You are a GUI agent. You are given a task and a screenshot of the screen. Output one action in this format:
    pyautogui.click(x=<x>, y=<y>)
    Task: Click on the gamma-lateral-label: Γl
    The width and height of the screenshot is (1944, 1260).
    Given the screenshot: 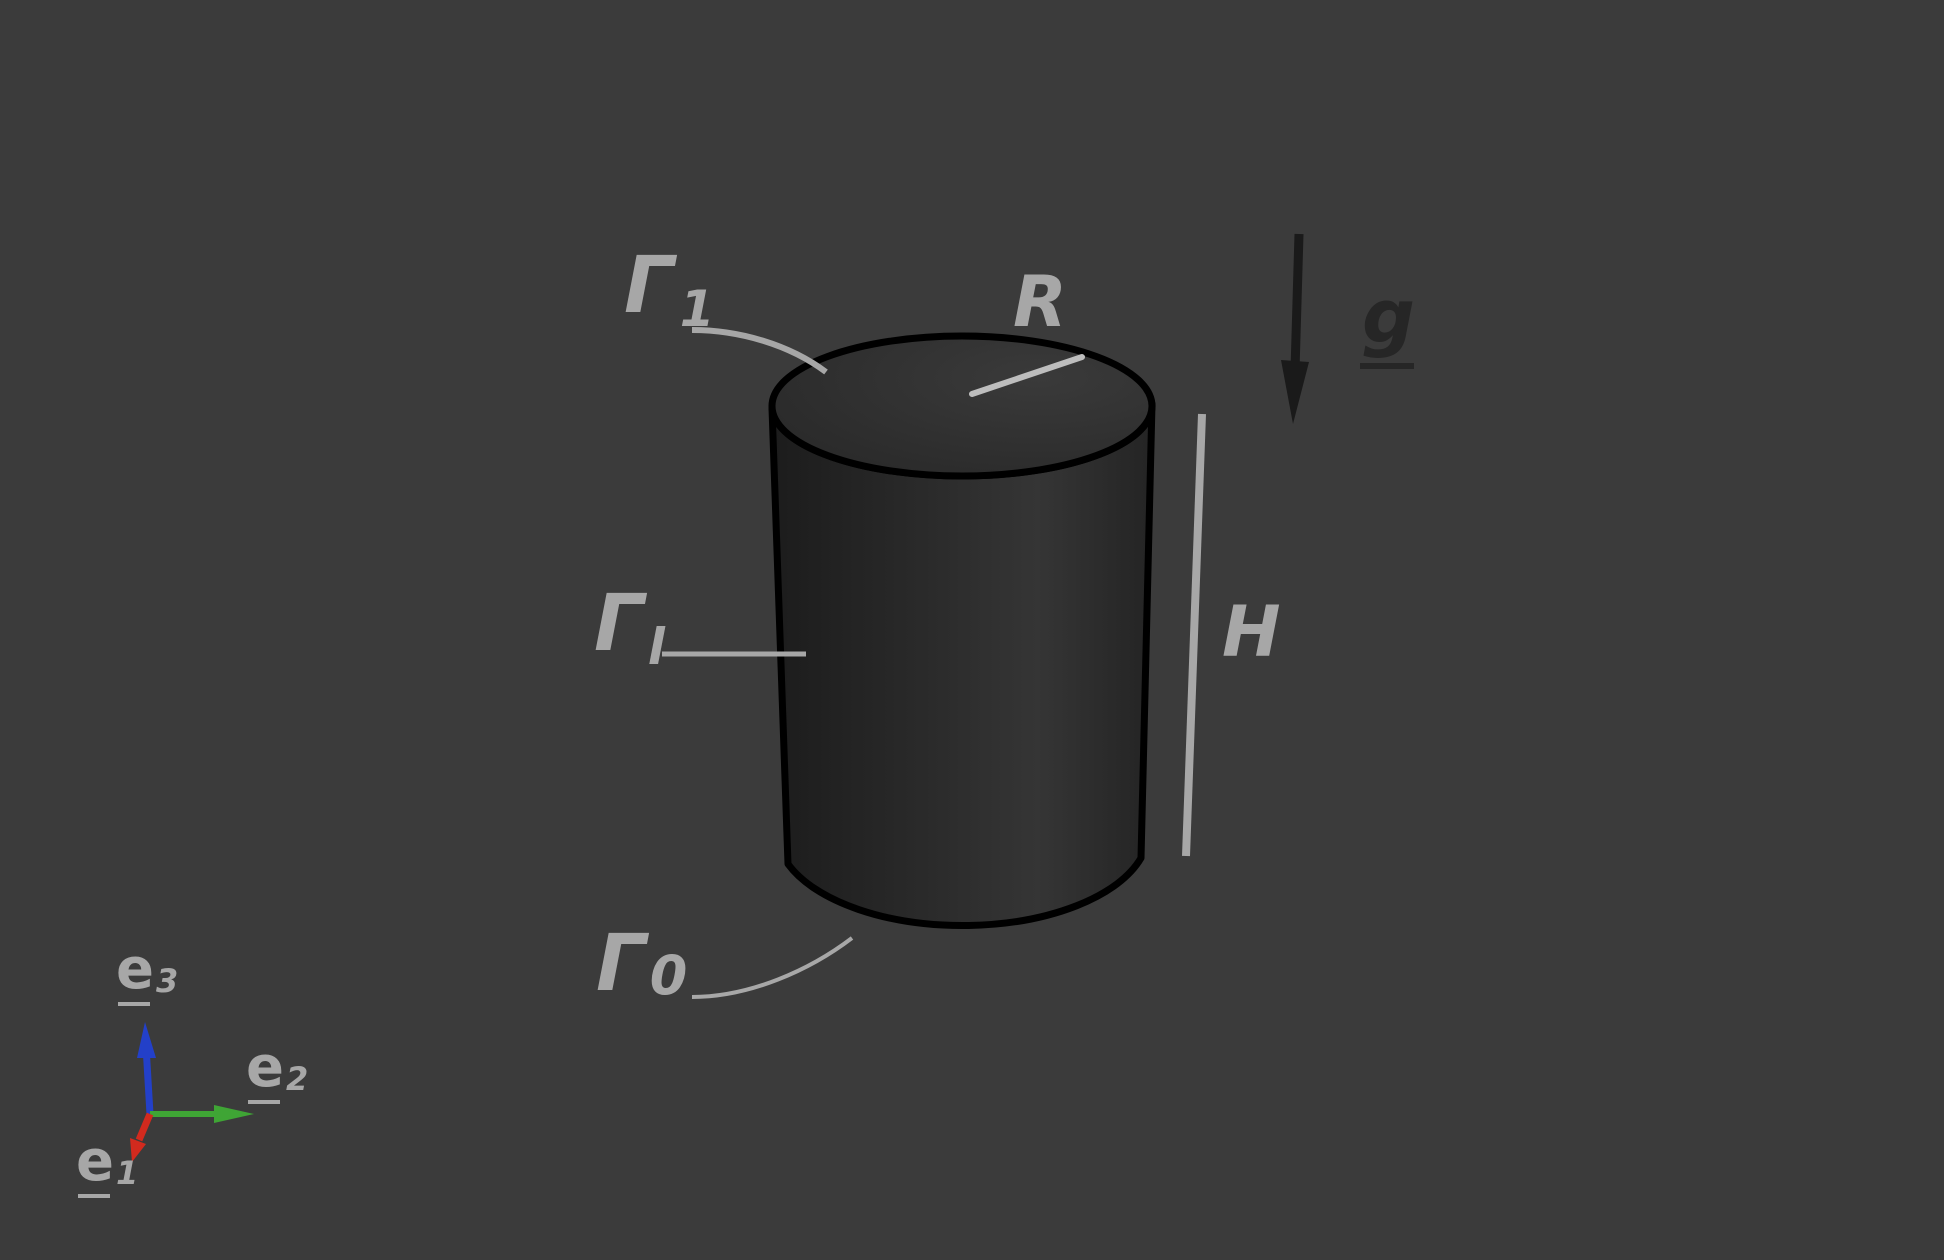 What is the action you would take?
    pyautogui.click(x=630, y=627)
    